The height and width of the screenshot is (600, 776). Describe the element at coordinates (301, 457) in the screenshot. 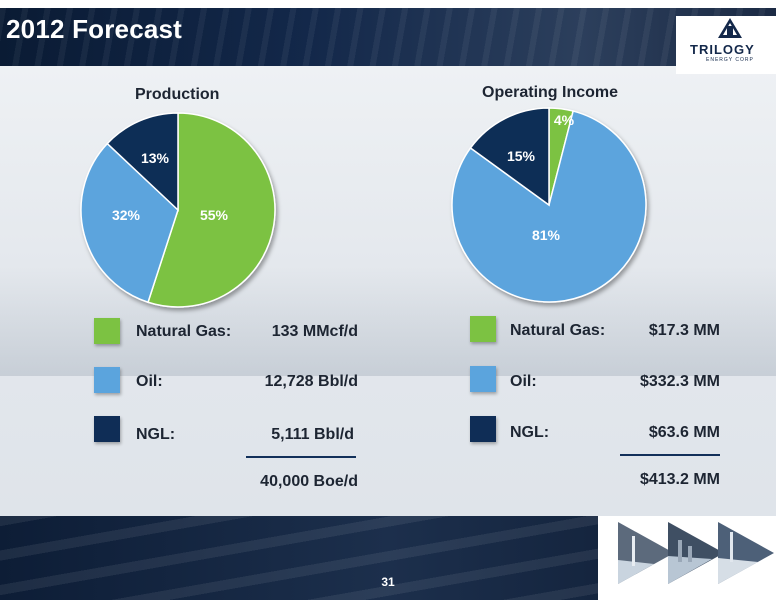

I see `production-total-divider` at that location.